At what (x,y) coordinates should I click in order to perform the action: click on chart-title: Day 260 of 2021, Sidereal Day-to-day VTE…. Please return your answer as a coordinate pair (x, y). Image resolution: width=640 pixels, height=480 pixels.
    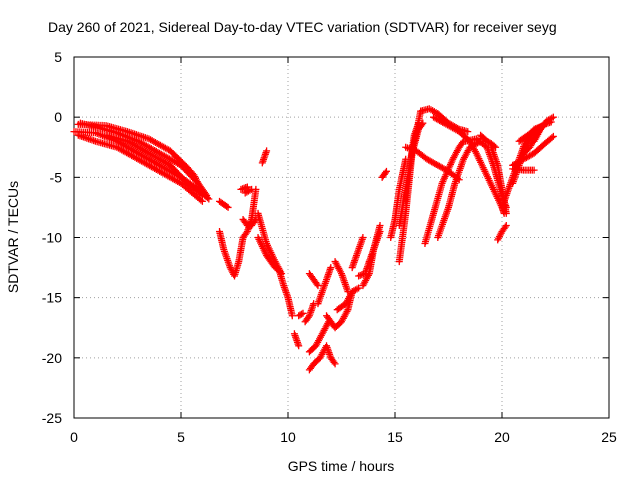
    Looking at the image, I should click on (302, 27).